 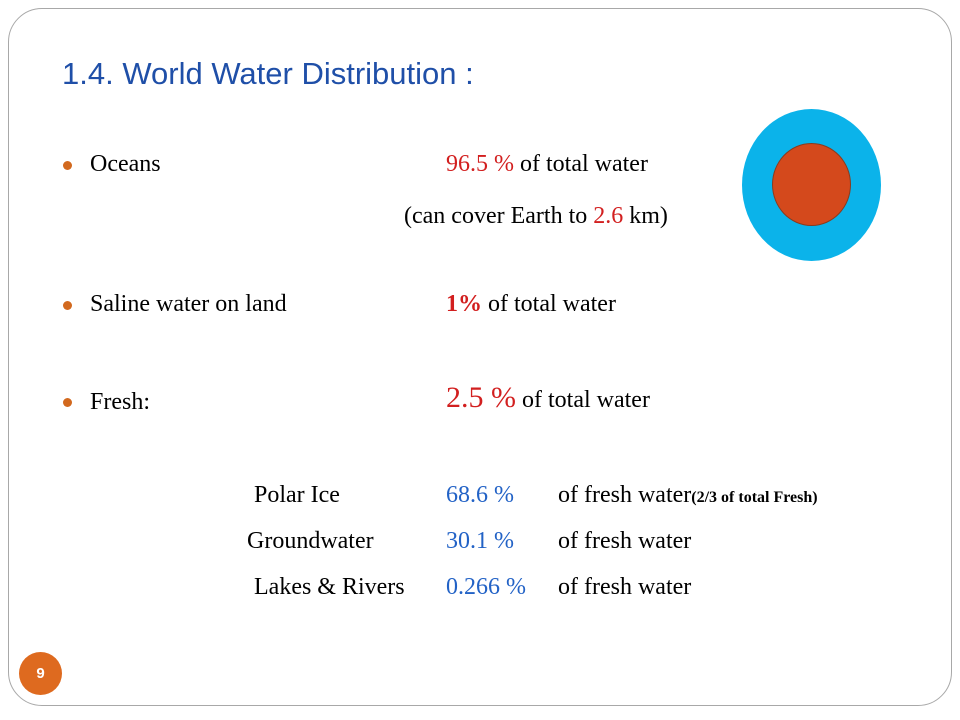 I want to click on fresh-value-line: 2.5 % of total water, so click(x=548, y=398).